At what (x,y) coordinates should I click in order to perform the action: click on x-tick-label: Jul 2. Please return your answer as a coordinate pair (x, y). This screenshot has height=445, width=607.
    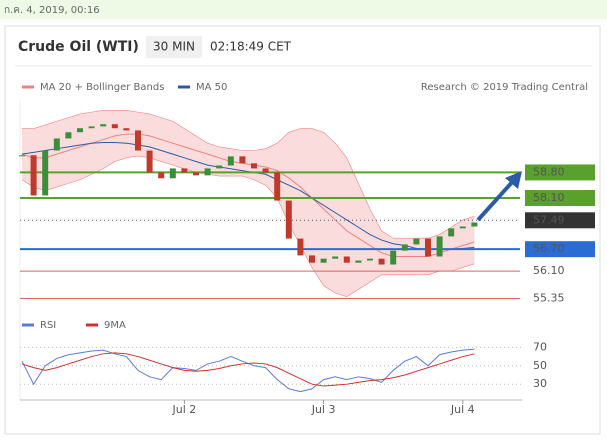
    Looking at the image, I should click on (184, 409).